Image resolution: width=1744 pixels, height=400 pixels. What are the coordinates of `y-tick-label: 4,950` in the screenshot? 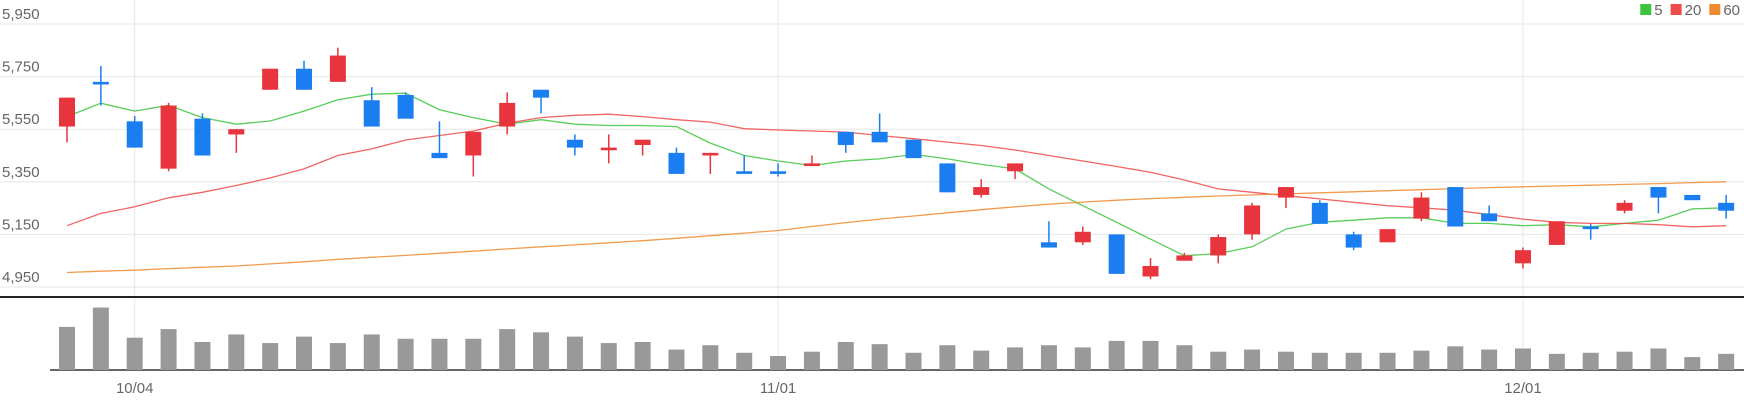 It's located at (21, 277).